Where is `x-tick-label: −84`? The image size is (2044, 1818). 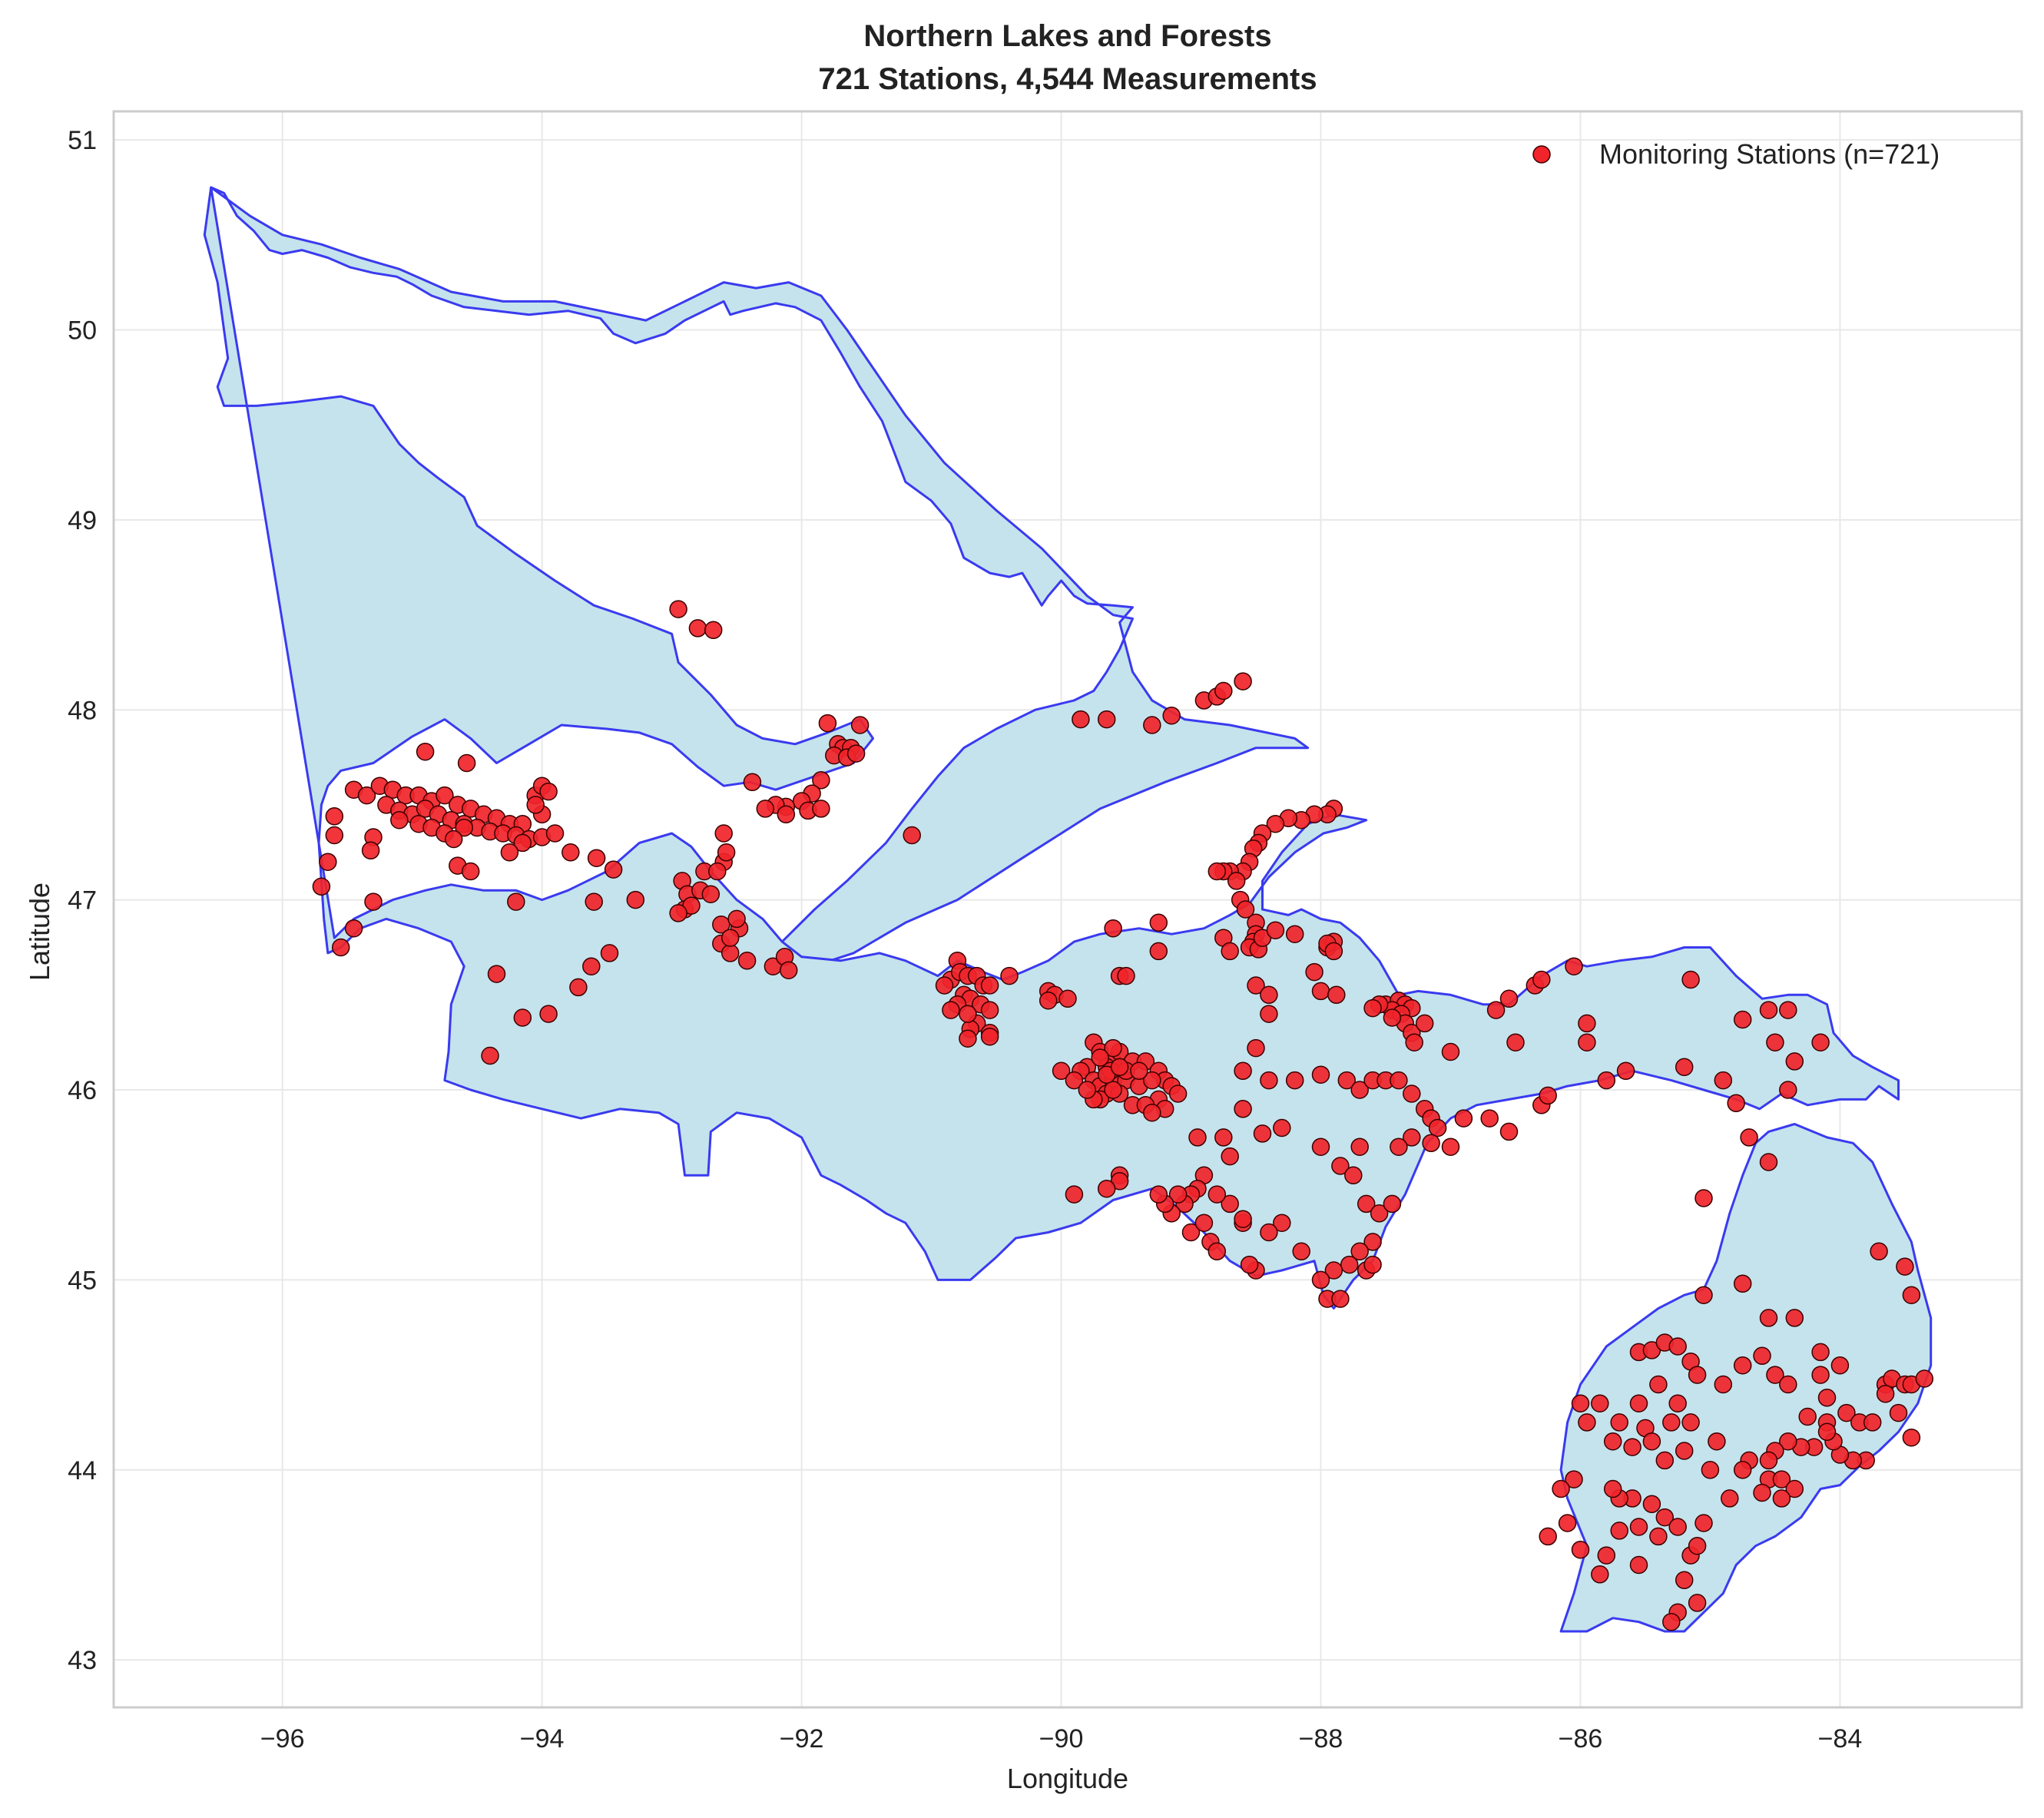 x-tick-label: −84 is located at coordinates (1841, 1739).